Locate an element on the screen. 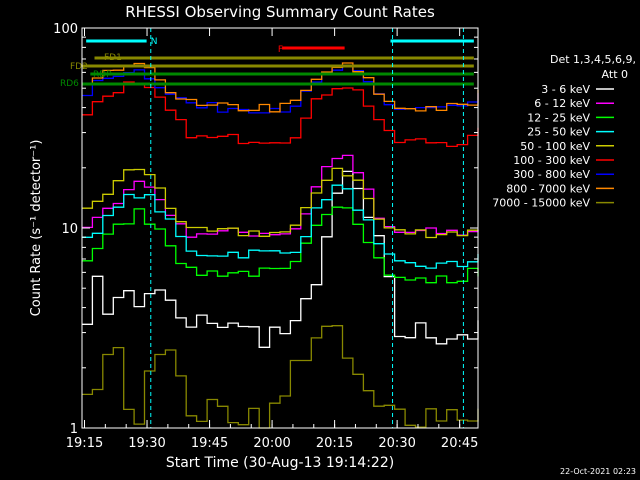  y-axis-label: Count Rate (s⁻¹ detector⁻¹) is located at coordinates (36, 228).